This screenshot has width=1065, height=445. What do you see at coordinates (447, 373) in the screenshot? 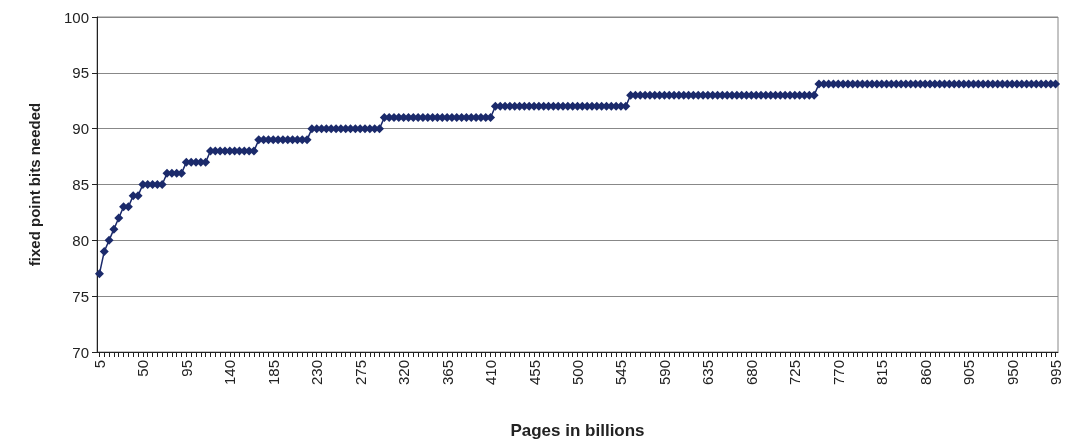
I see `x-tick-label: 365` at bounding box center [447, 373].